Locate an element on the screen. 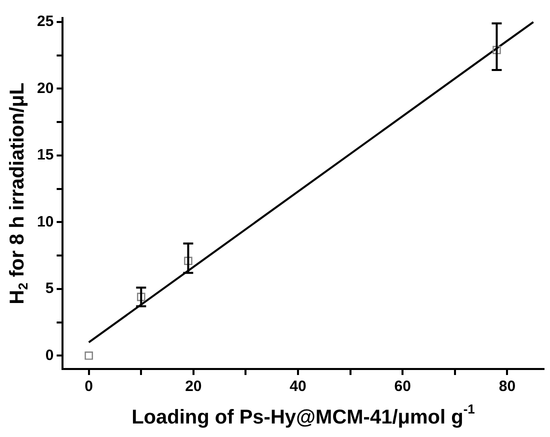 This screenshot has height=437, width=550. y-tick-label: 10 is located at coordinates (45, 221).